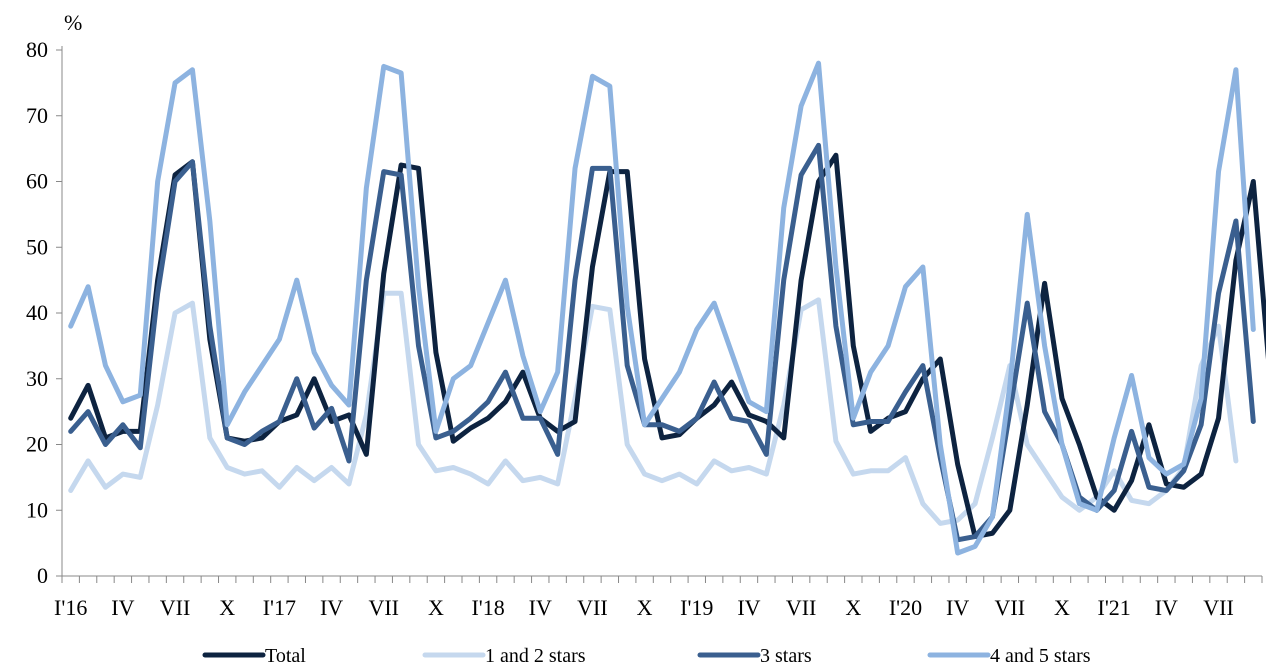 The image size is (1266, 665). What do you see at coordinates (1040, 655) in the screenshot?
I see `legend-label: 4 and 5 stars` at bounding box center [1040, 655].